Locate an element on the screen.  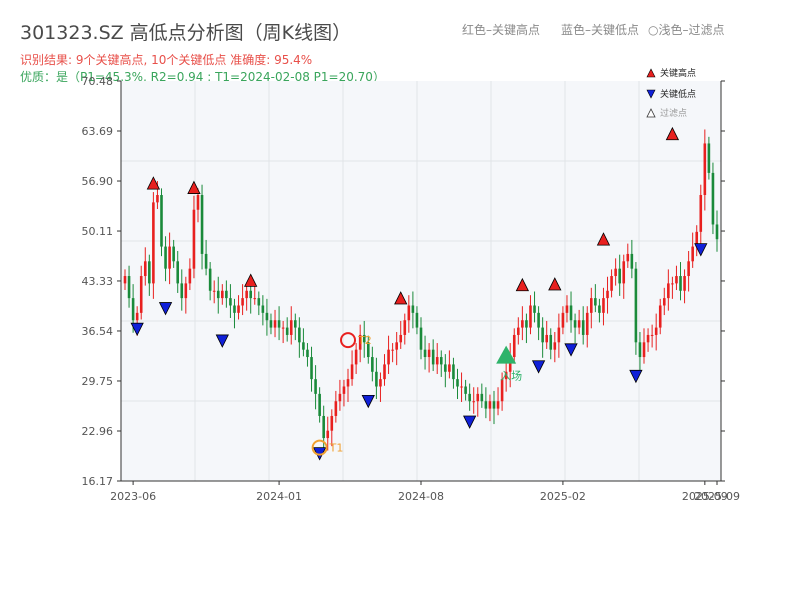
blue-triangle-icon is located at coordinates (651, 94).